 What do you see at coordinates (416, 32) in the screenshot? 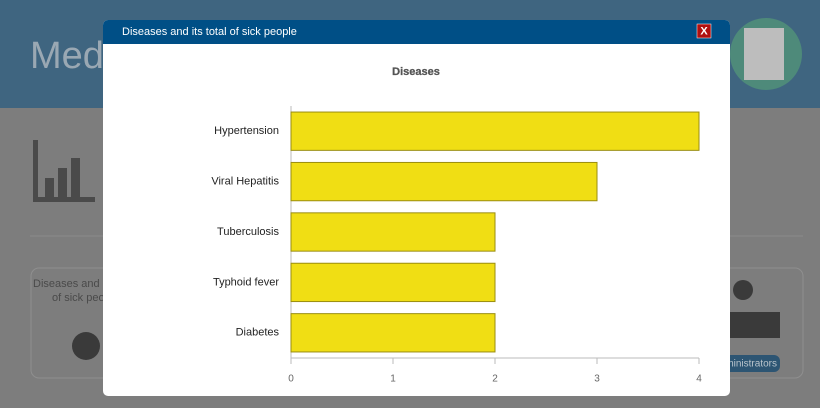
I see `modal-header` at bounding box center [416, 32].